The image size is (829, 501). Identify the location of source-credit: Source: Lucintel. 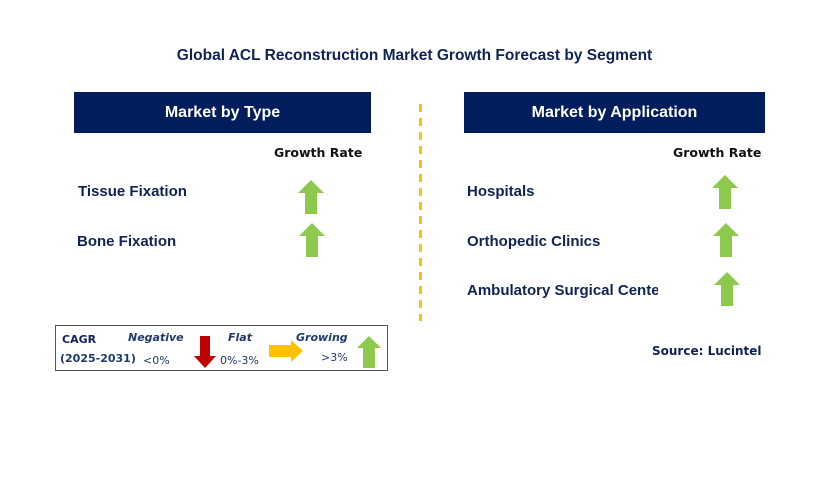
(707, 351).